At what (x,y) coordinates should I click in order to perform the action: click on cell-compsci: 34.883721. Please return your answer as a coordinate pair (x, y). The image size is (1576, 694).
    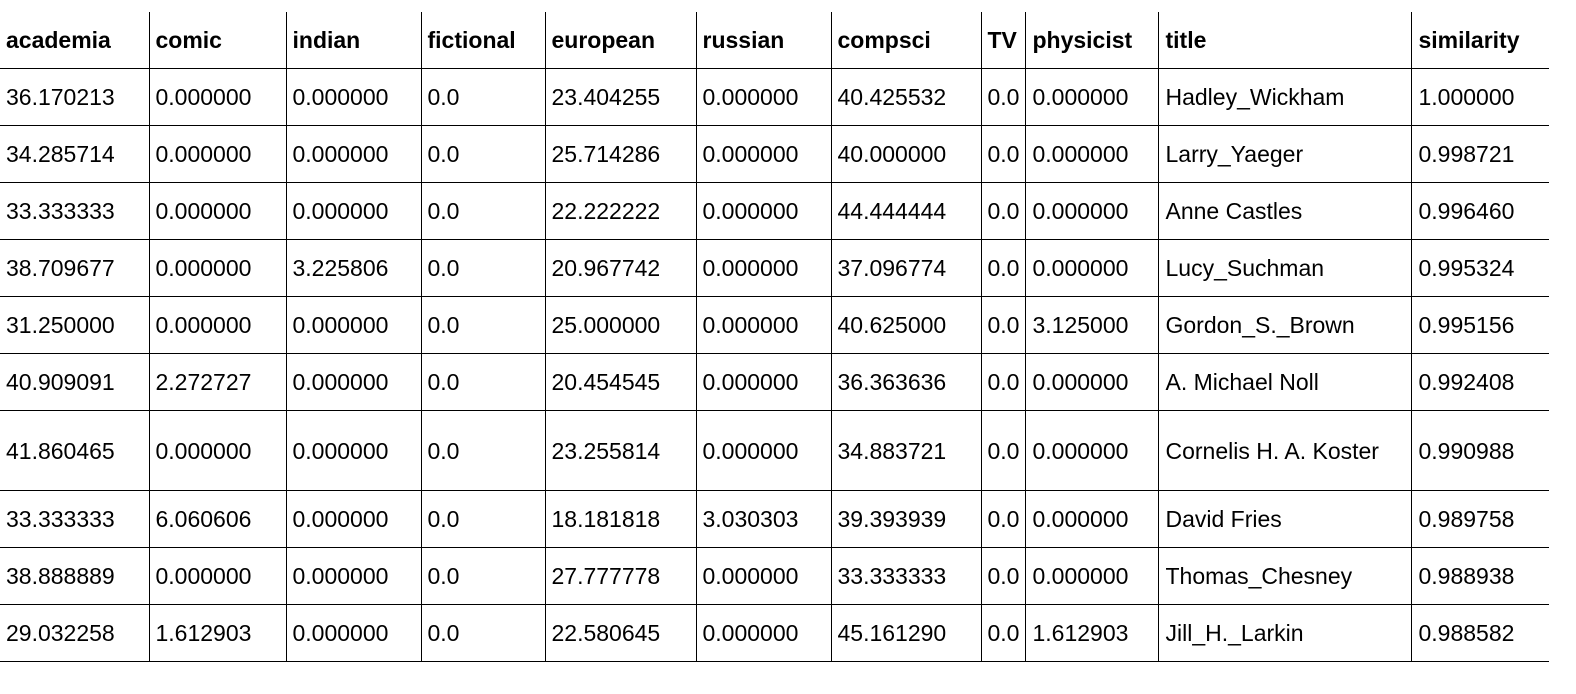
    Looking at the image, I should click on (906, 450).